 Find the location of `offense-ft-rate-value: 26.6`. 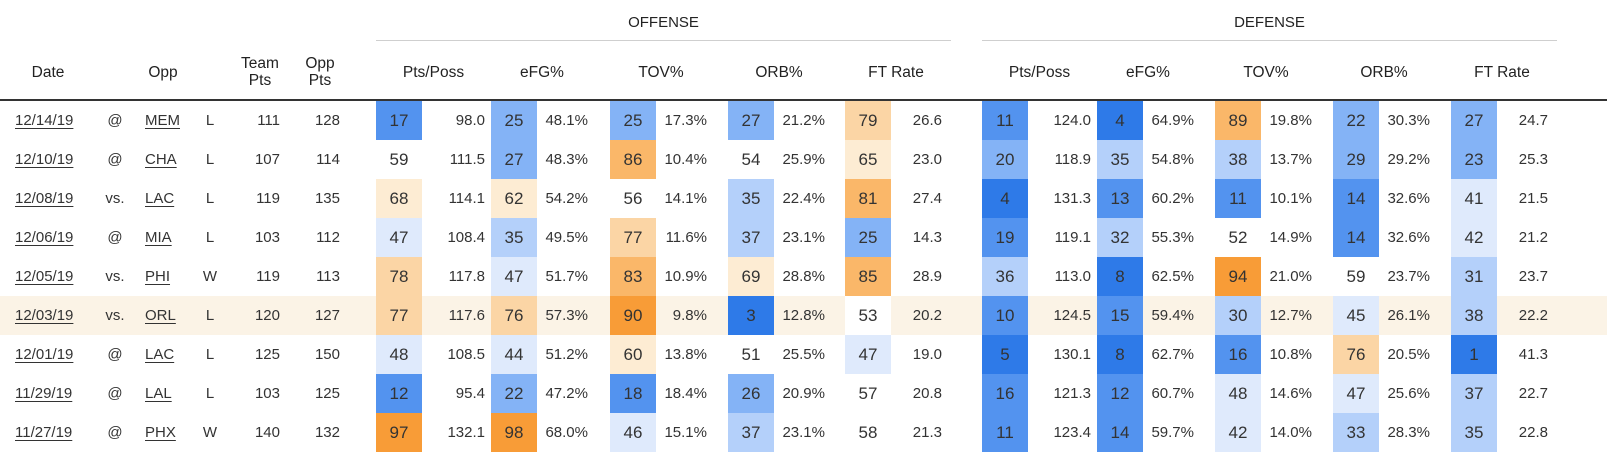

offense-ft-rate-value: 26.6 is located at coordinates (927, 120).